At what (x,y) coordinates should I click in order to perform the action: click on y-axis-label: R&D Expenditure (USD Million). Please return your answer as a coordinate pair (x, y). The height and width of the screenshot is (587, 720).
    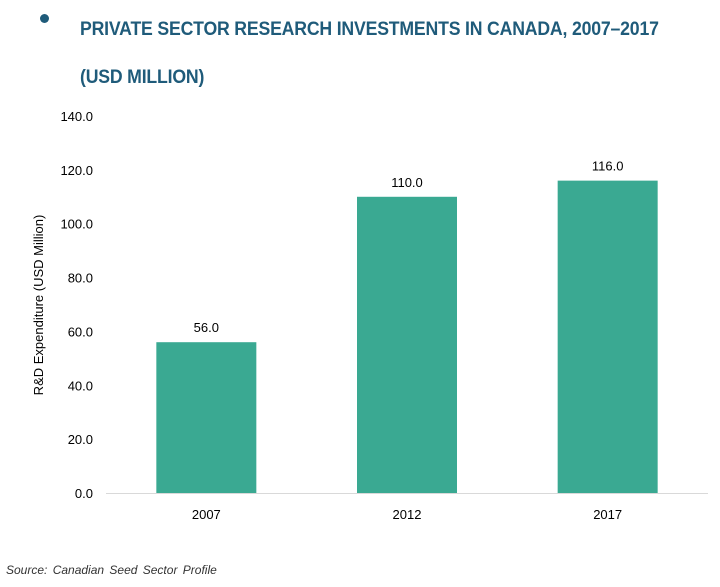
    Looking at the image, I should click on (38, 305).